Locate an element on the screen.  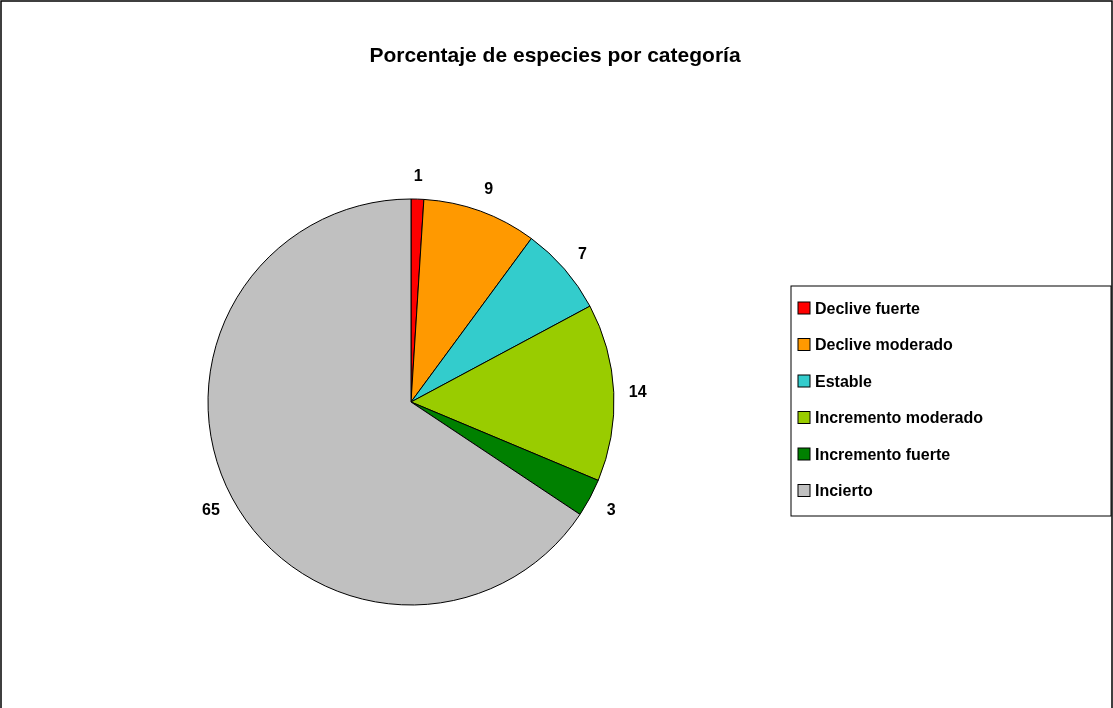
legend-label: Incierto is located at coordinates (844, 491).